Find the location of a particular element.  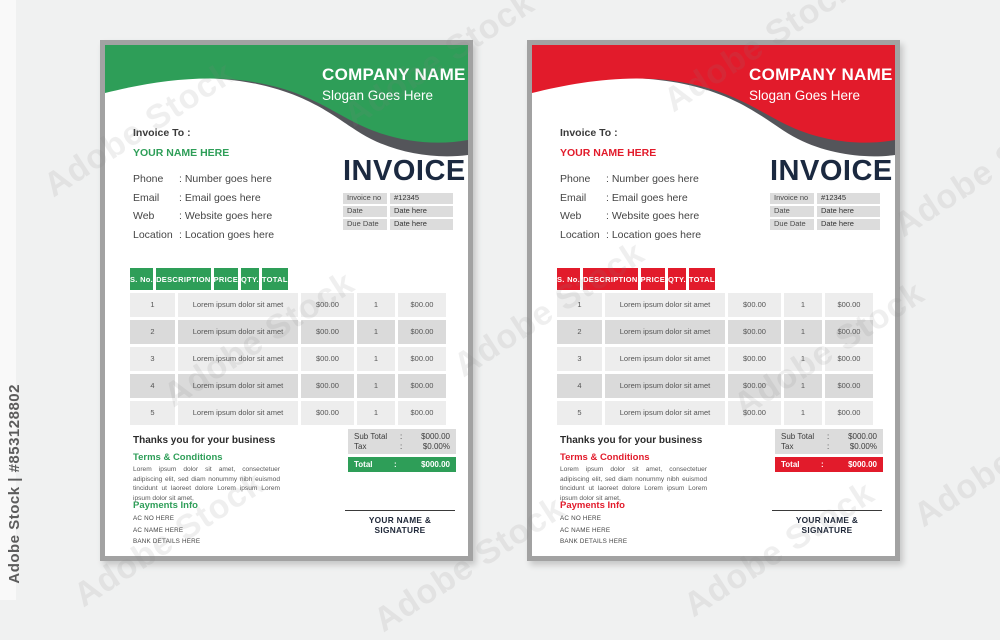

signature-block: YOUR NAME & SIGNATURE is located at coordinates (827, 522).